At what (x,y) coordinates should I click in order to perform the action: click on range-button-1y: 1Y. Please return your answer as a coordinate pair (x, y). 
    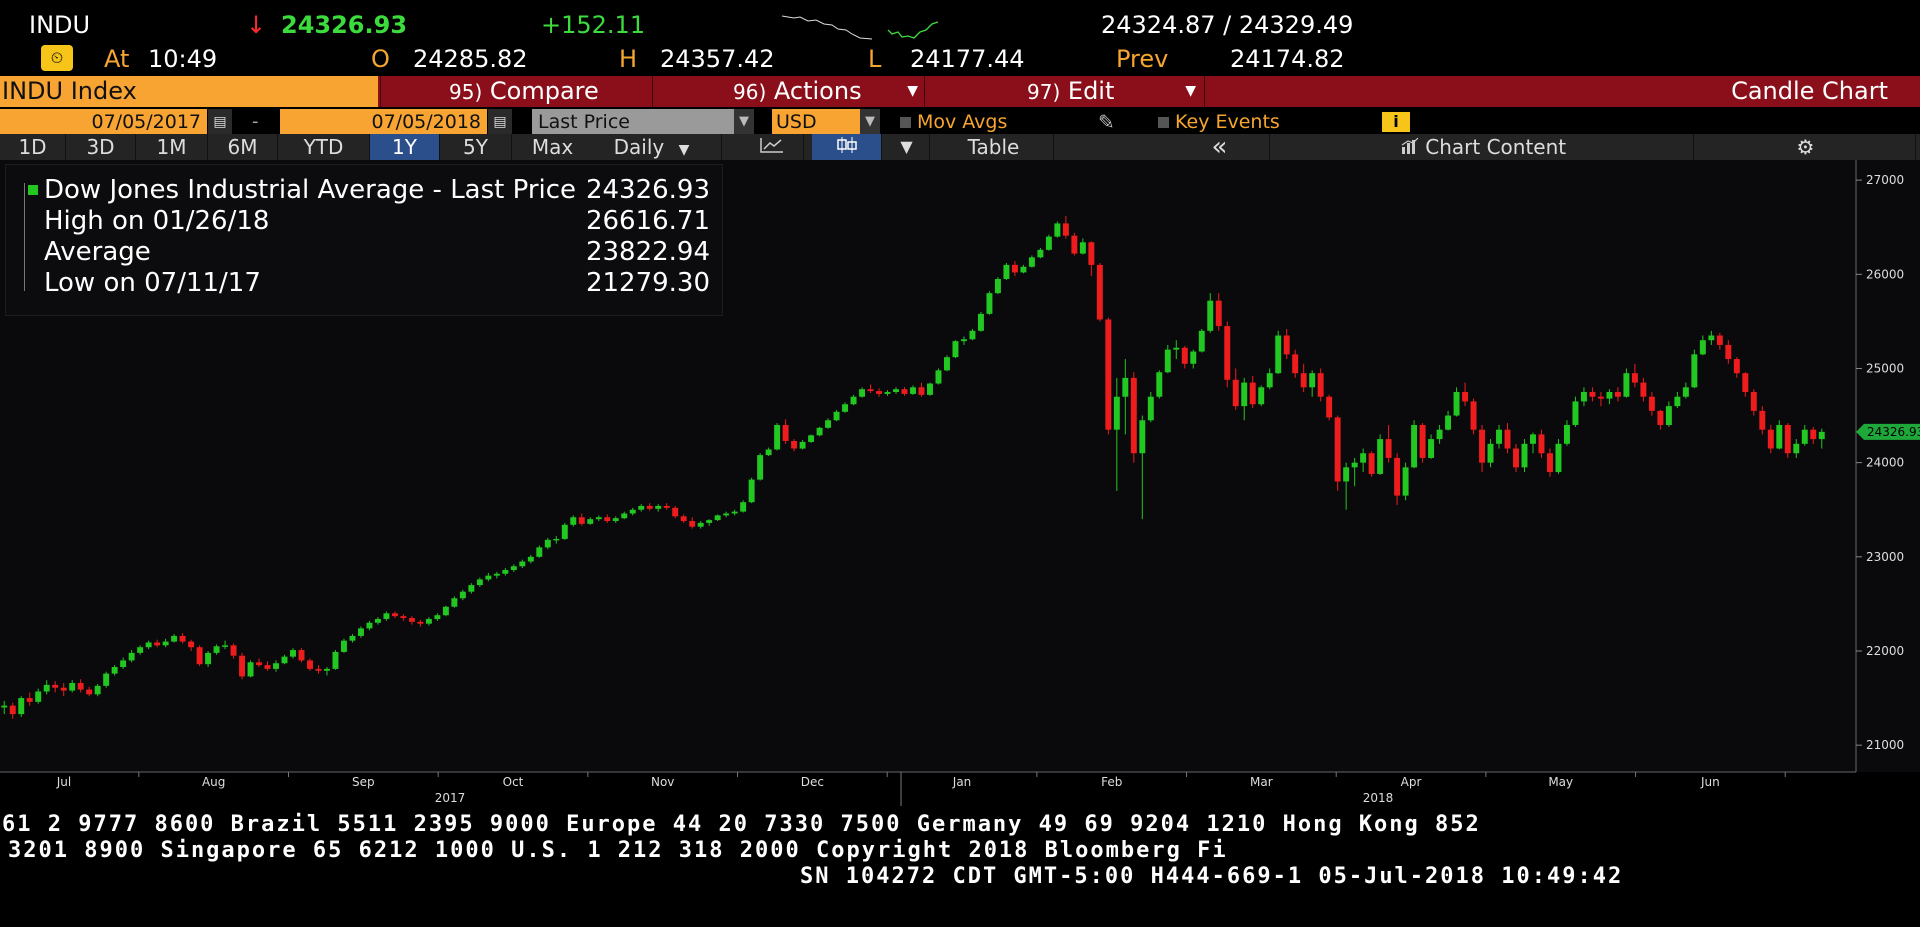
    Looking at the image, I should click on (405, 147).